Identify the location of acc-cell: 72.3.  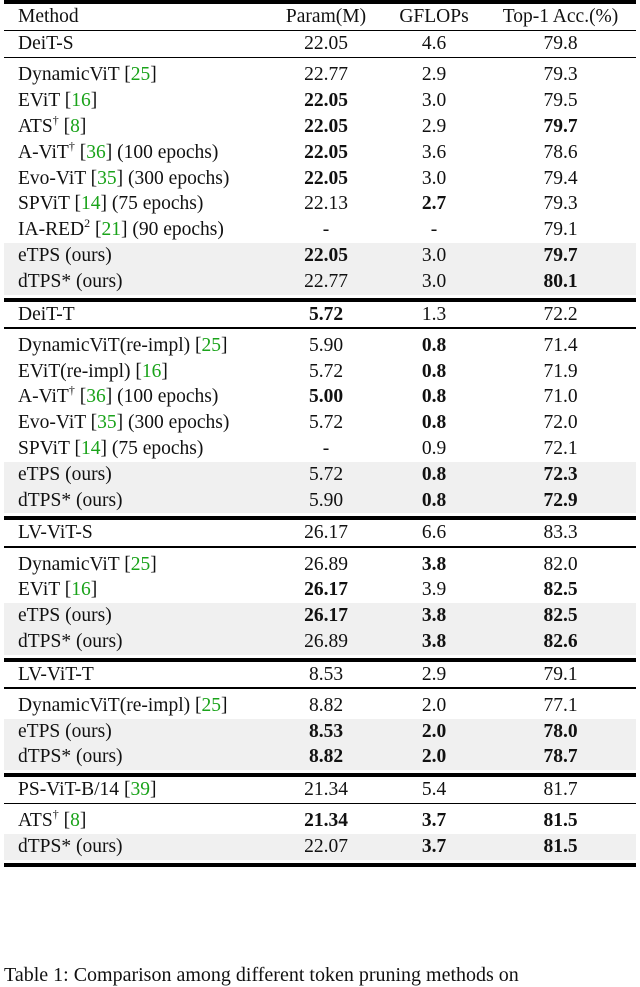
(560, 474).